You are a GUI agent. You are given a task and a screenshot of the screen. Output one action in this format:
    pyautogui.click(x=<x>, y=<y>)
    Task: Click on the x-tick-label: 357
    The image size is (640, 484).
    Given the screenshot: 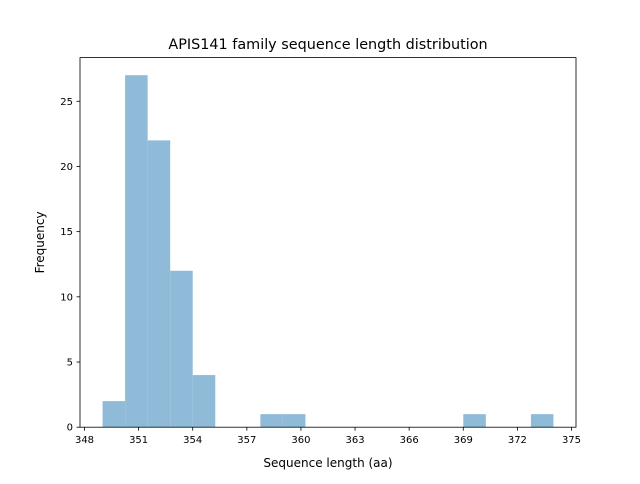 What is the action you would take?
    pyautogui.click(x=246, y=440)
    